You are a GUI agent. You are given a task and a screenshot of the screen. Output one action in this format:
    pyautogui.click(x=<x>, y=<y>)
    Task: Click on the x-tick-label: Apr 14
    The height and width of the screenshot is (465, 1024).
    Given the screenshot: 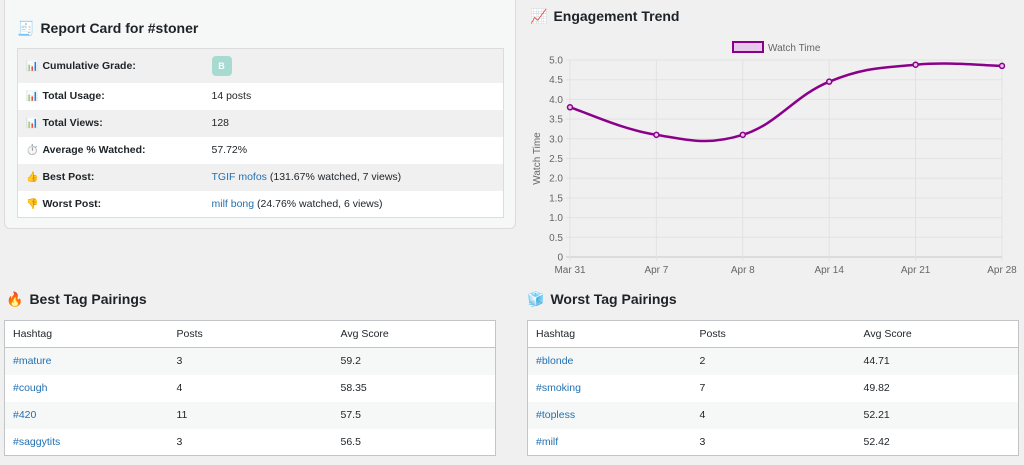 What is the action you would take?
    pyautogui.click(x=829, y=270)
    